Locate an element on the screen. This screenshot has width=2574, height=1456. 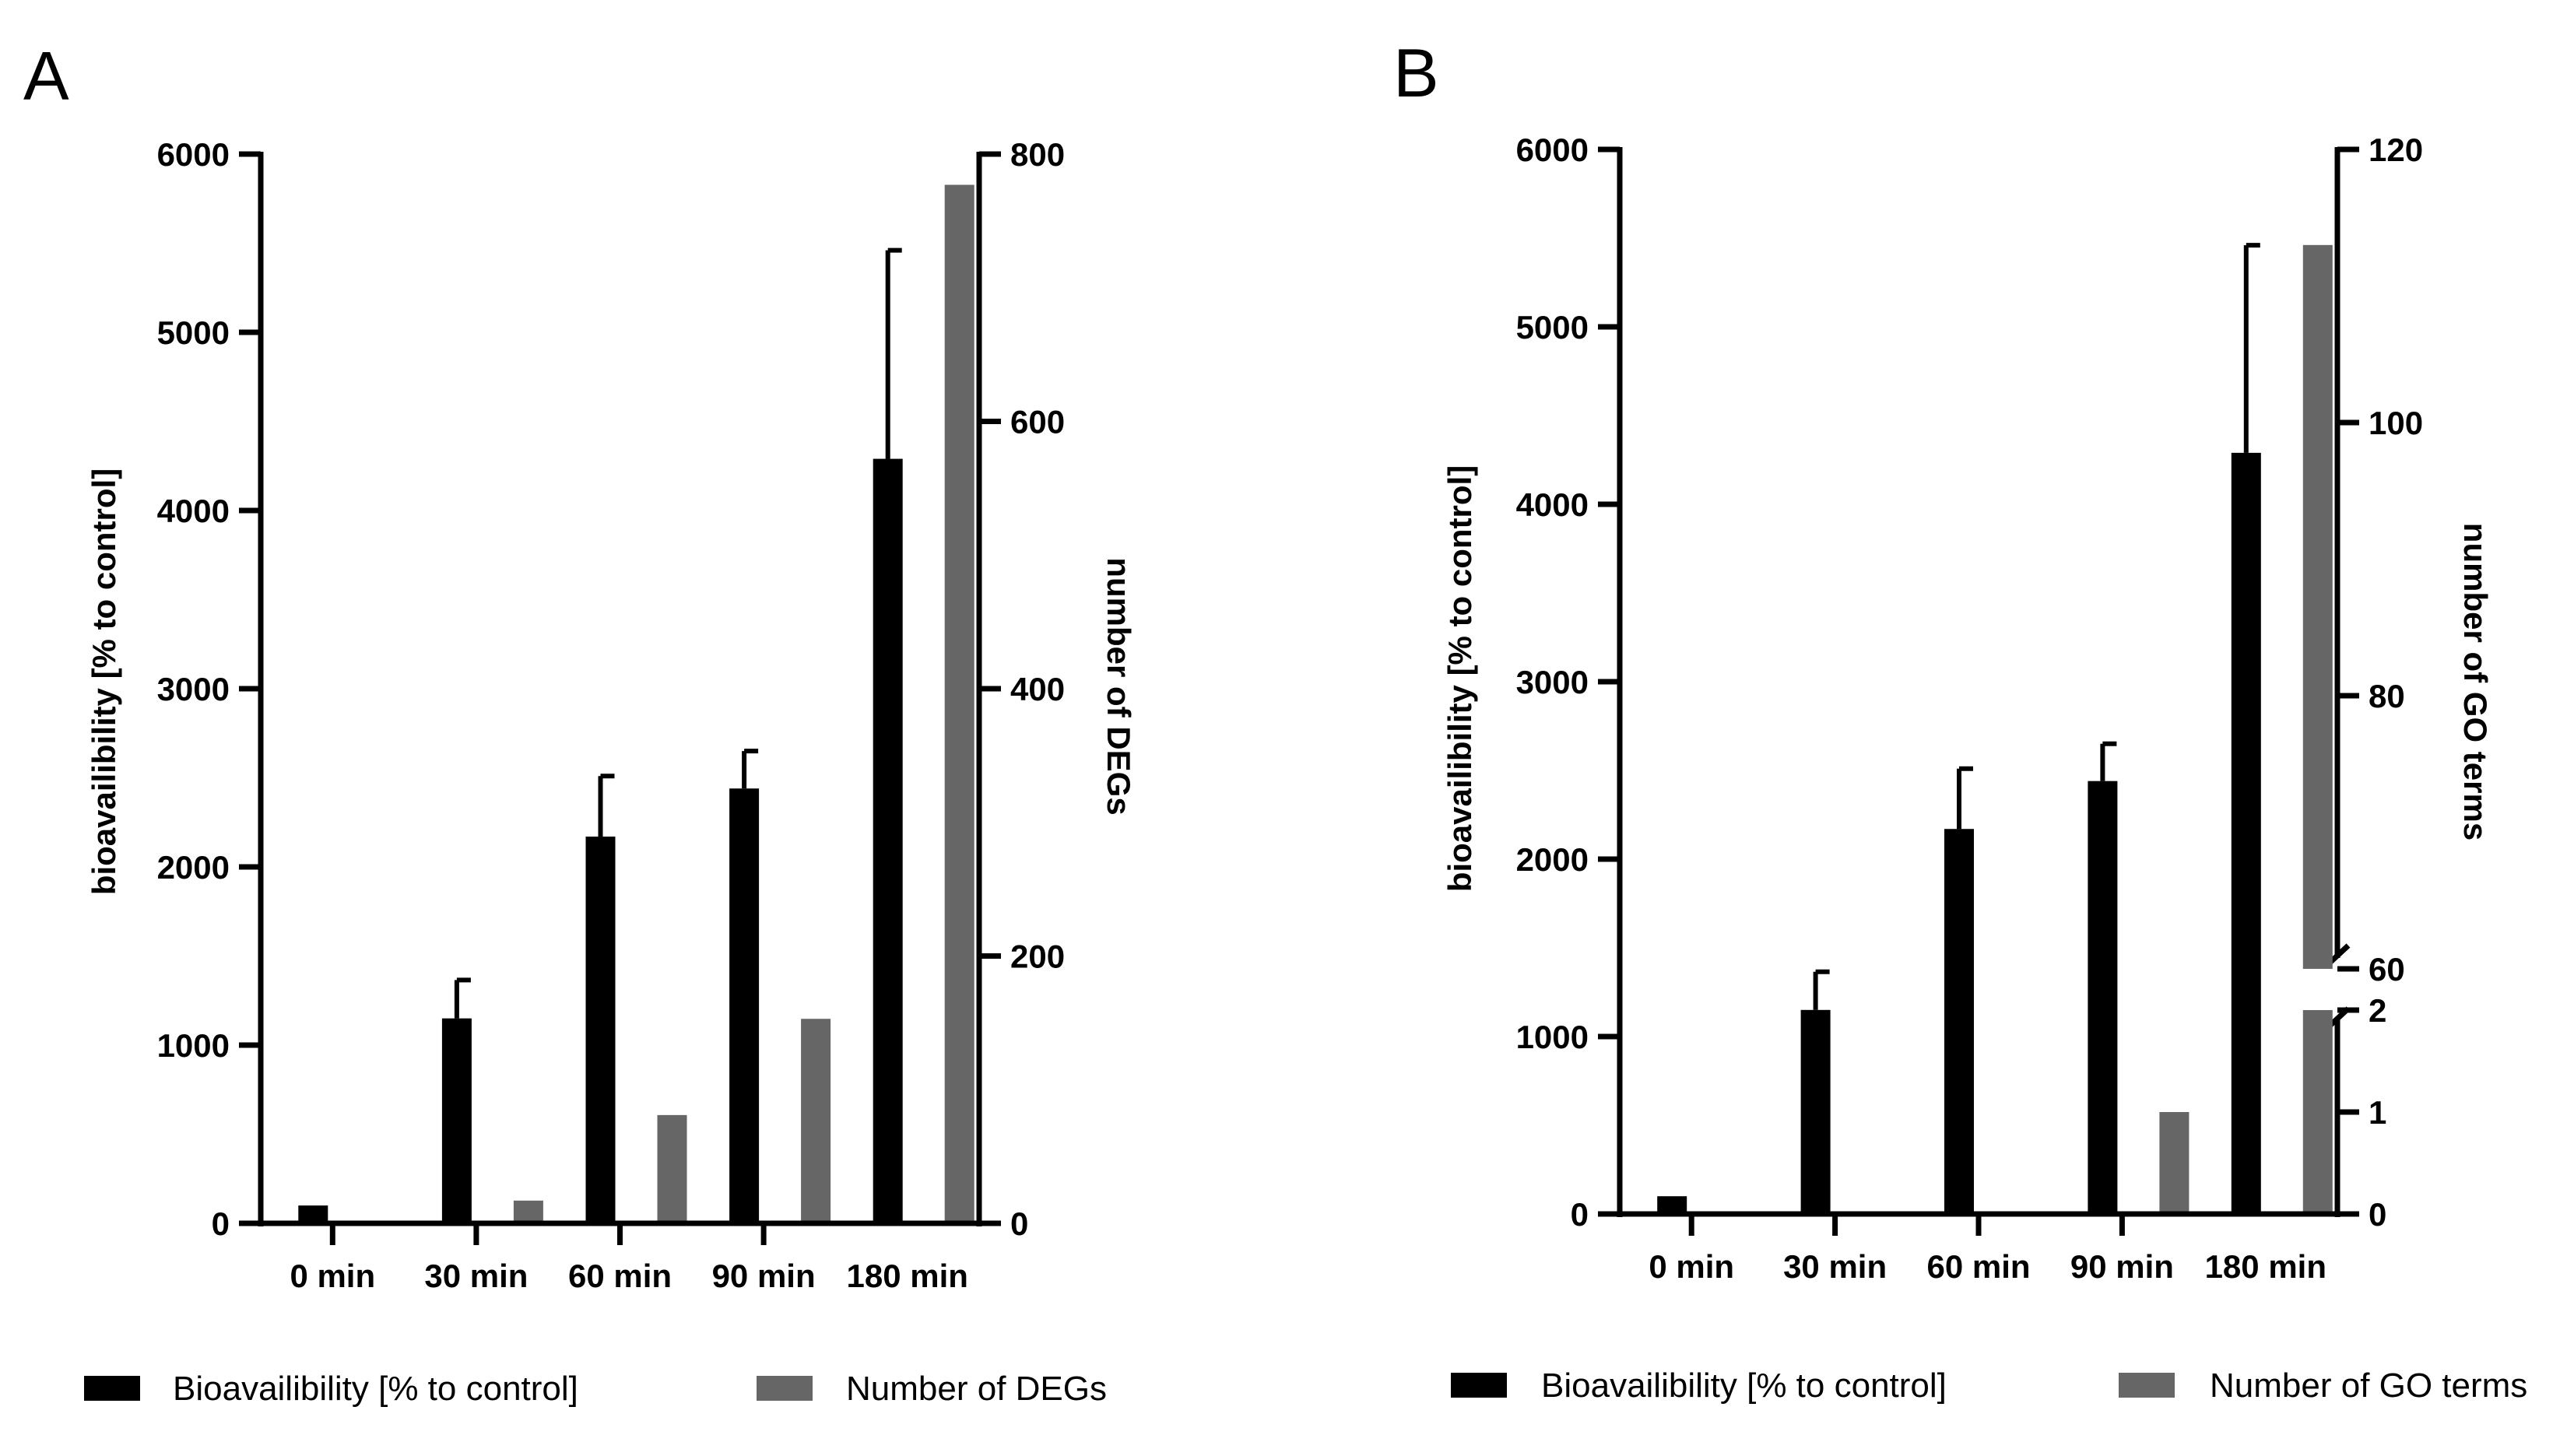
panel-a-y2-axis-title: number of DEGs is located at coordinates (1119, 686).